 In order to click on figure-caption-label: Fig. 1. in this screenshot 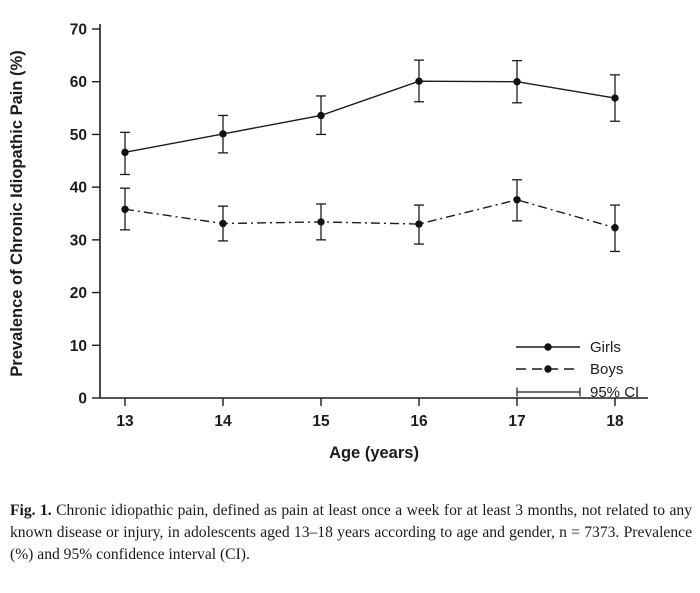, I will do `click(31, 510)`.